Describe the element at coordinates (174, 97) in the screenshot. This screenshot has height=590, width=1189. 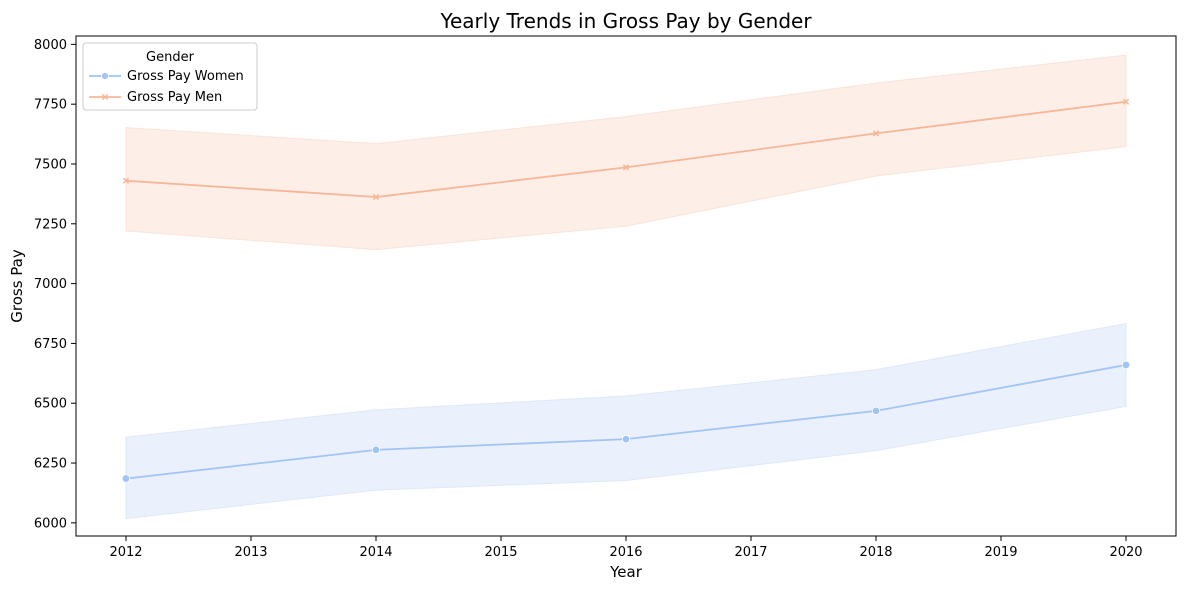
I see `legend-label-men: Gross Pay Men` at that location.